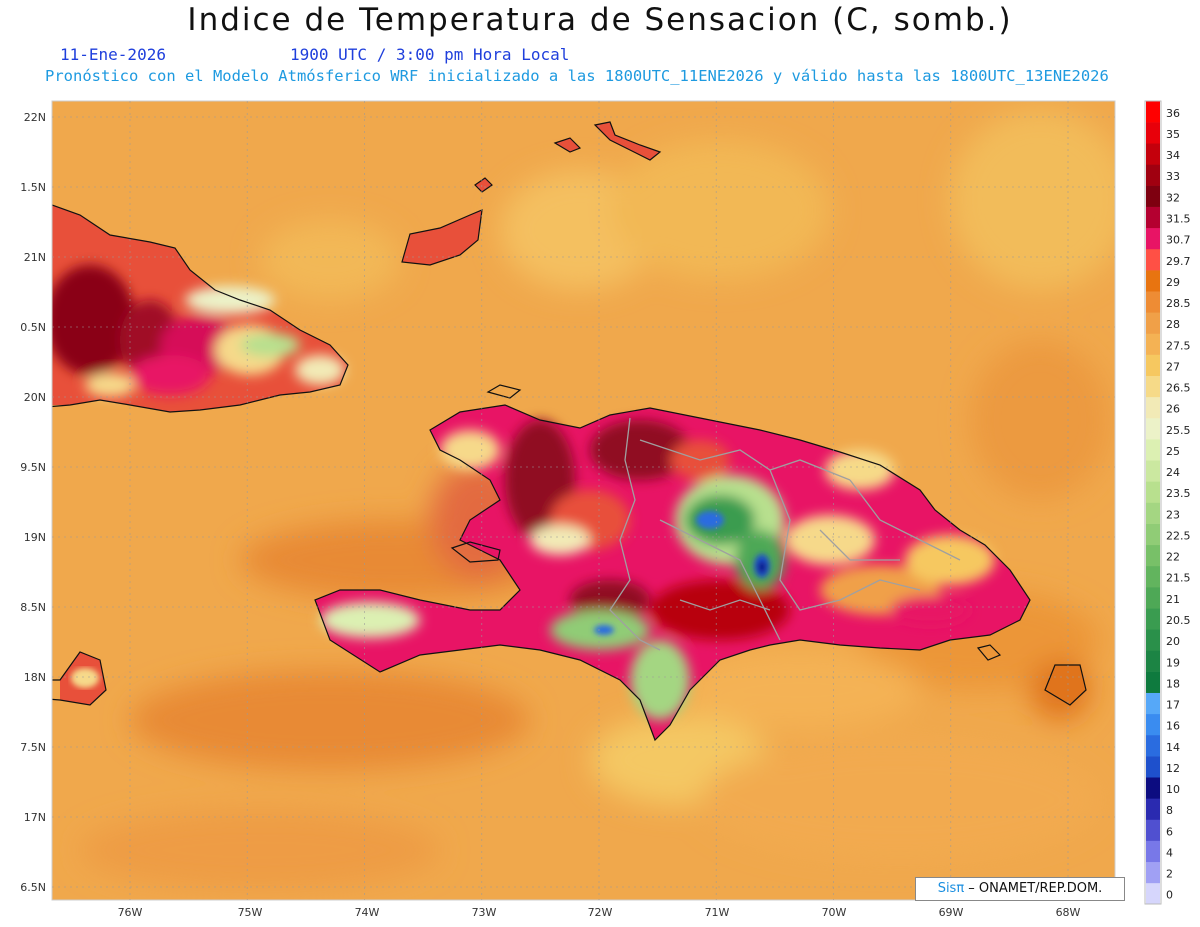  I want to click on legend-label: 31.5, so click(1178, 219).